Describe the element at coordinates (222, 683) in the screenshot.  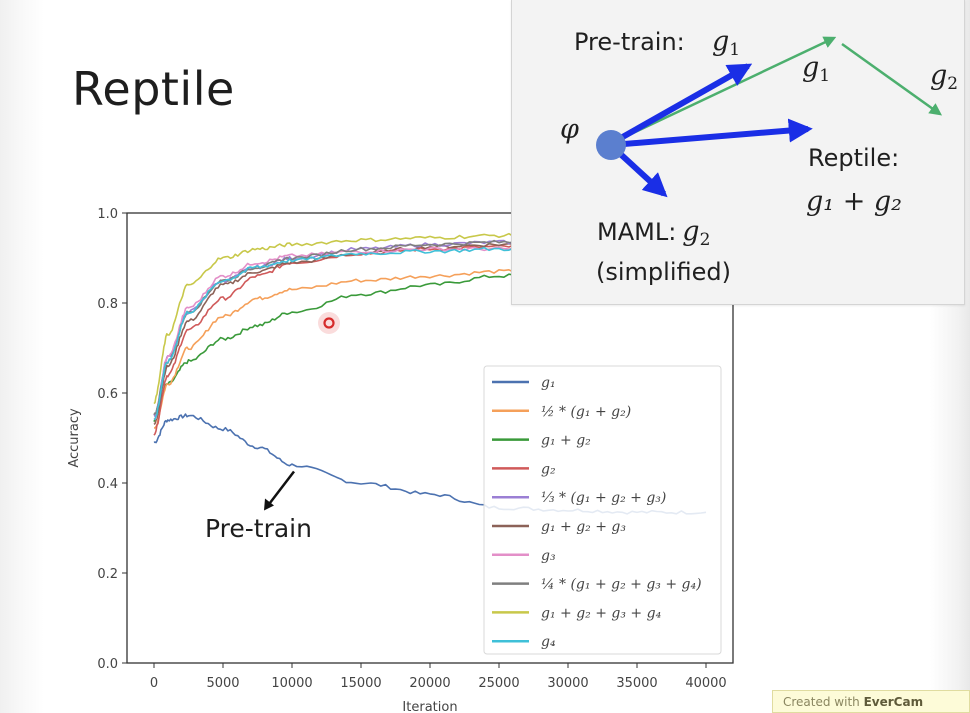
I see `x-tick-label: 5000` at that location.